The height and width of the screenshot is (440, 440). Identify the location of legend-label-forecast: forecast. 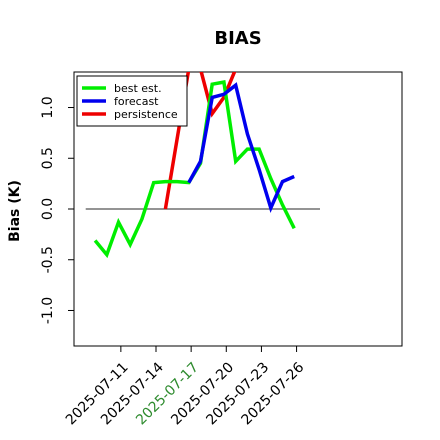
(136, 101).